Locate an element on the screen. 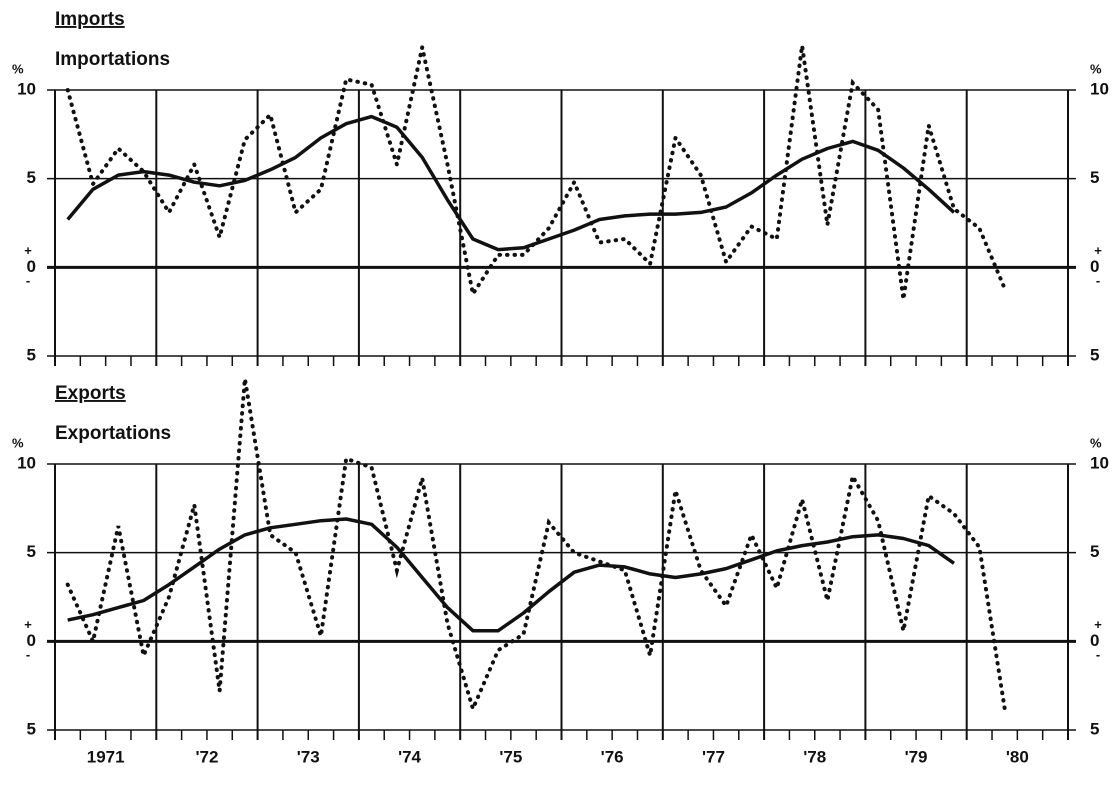 The width and height of the screenshot is (1120, 806). x-tick-label: '80 is located at coordinates (1017, 756).